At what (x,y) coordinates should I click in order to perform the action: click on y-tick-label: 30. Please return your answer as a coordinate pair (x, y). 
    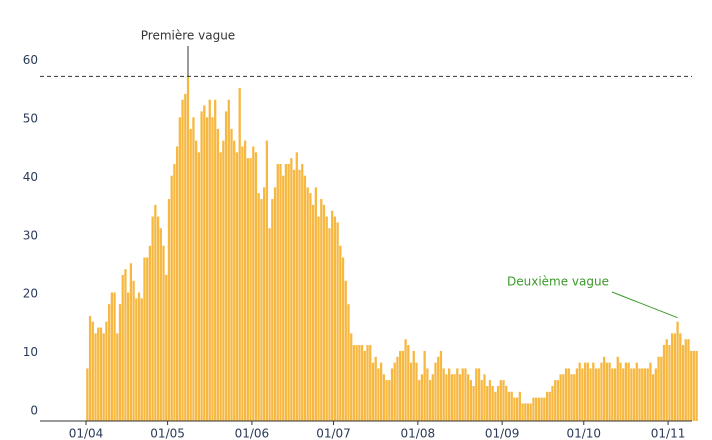
    Looking at the image, I should click on (30, 235).